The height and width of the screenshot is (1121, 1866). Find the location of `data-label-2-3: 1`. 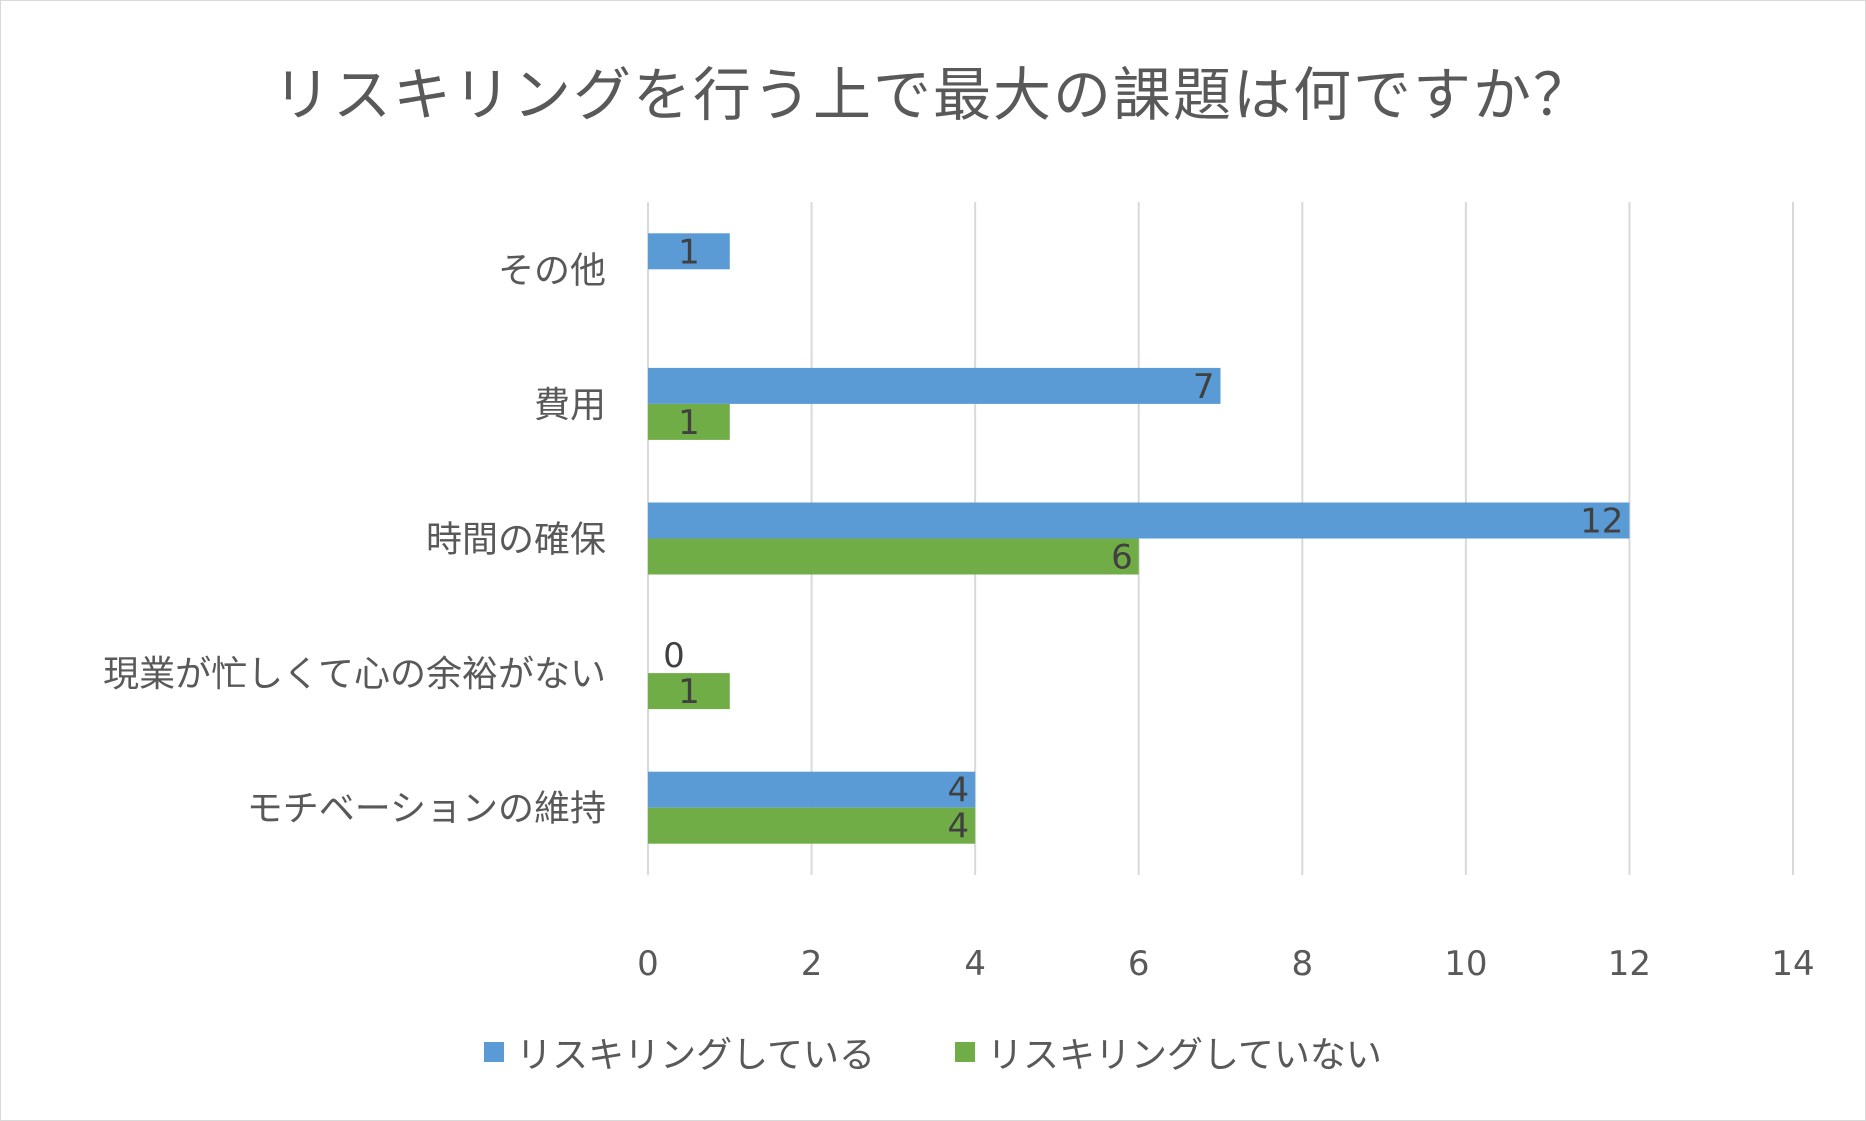

data-label-2-3: 1 is located at coordinates (689, 692).